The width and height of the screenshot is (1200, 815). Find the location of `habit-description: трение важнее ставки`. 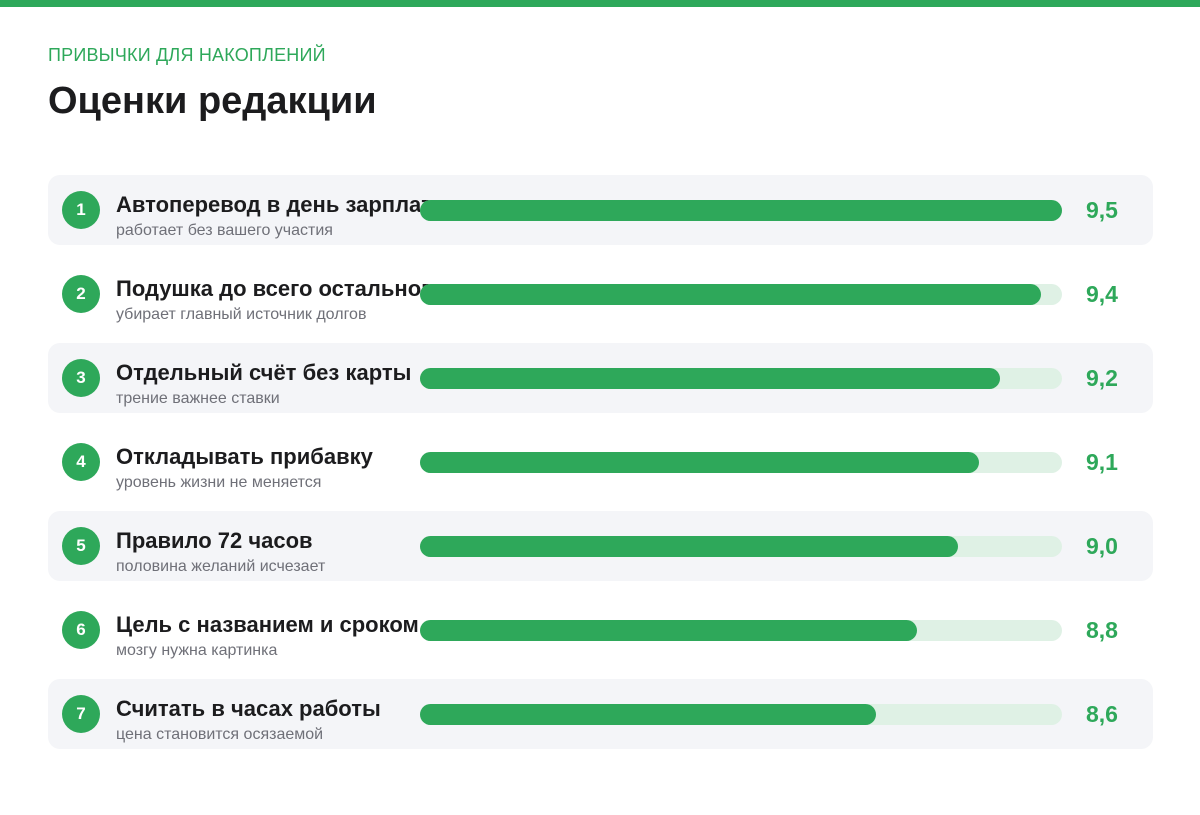

habit-description: трение важнее ставки is located at coordinates (198, 398).